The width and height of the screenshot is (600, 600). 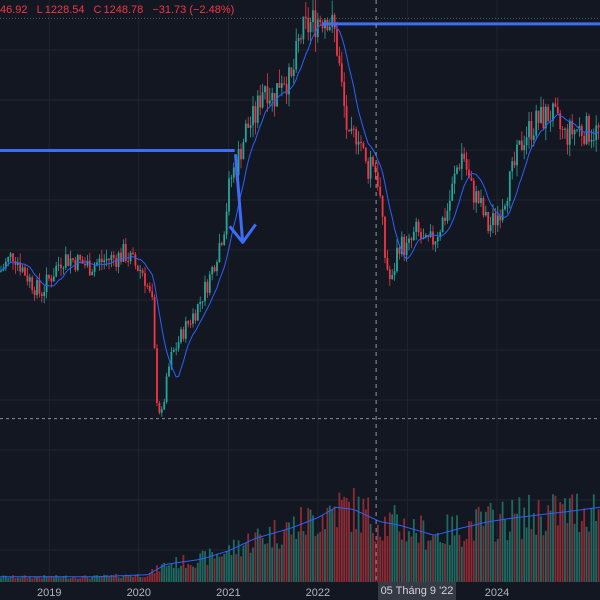 What do you see at coordinates (300, 591) in the screenshot?
I see `time-axis` at bounding box center [300, 591].